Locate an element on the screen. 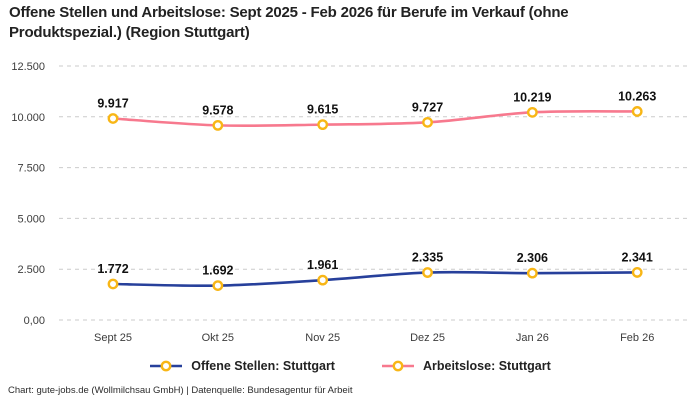 Image resolution: width=700 pixels, height=400 pixels. svg-text: 2.306 is located at coordinates (532, 258).